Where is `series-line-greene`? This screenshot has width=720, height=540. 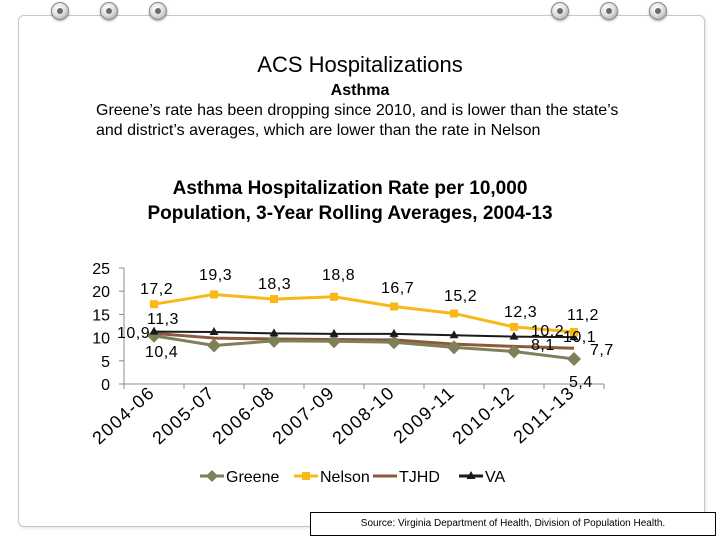 series-line-greene is located at coordinates (364, 347).